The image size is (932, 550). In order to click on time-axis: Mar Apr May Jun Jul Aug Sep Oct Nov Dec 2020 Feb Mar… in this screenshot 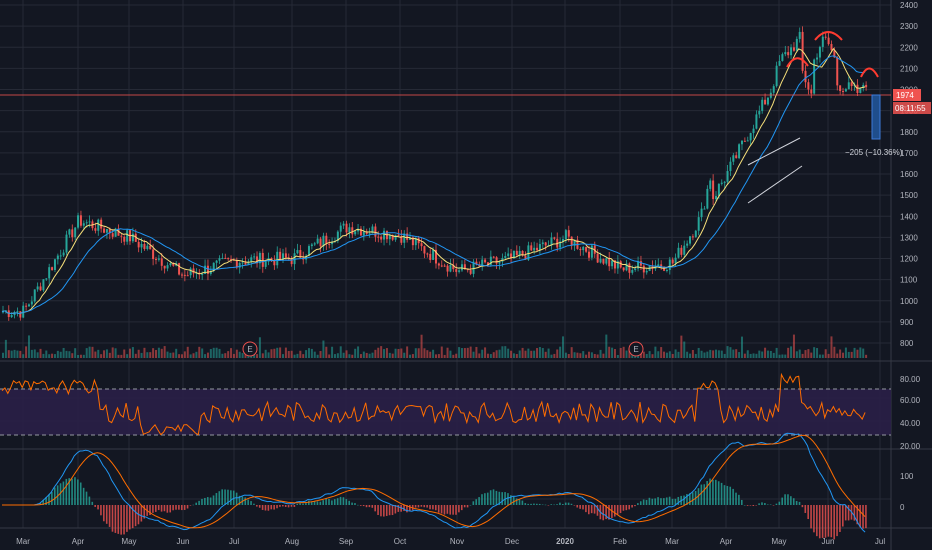, I will do `click(450, 541)`.